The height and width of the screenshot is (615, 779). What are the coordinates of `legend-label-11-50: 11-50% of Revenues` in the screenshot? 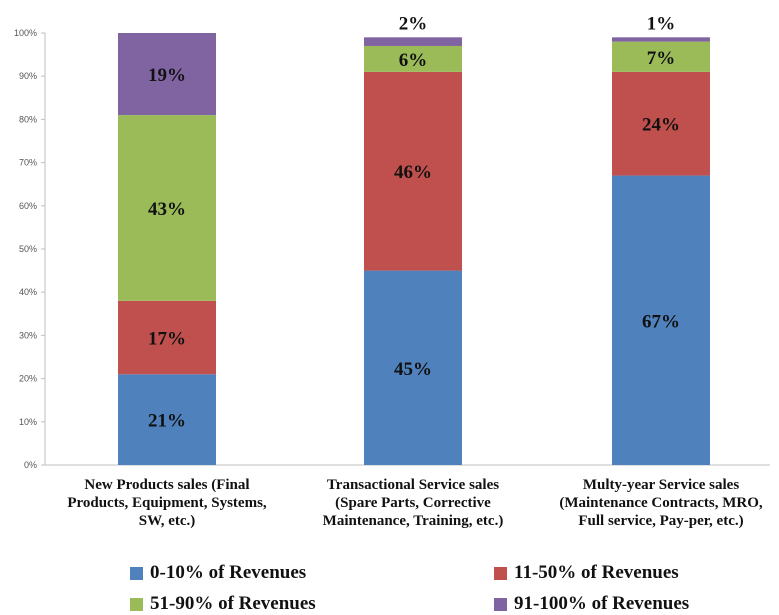 It's located at (596, 572).